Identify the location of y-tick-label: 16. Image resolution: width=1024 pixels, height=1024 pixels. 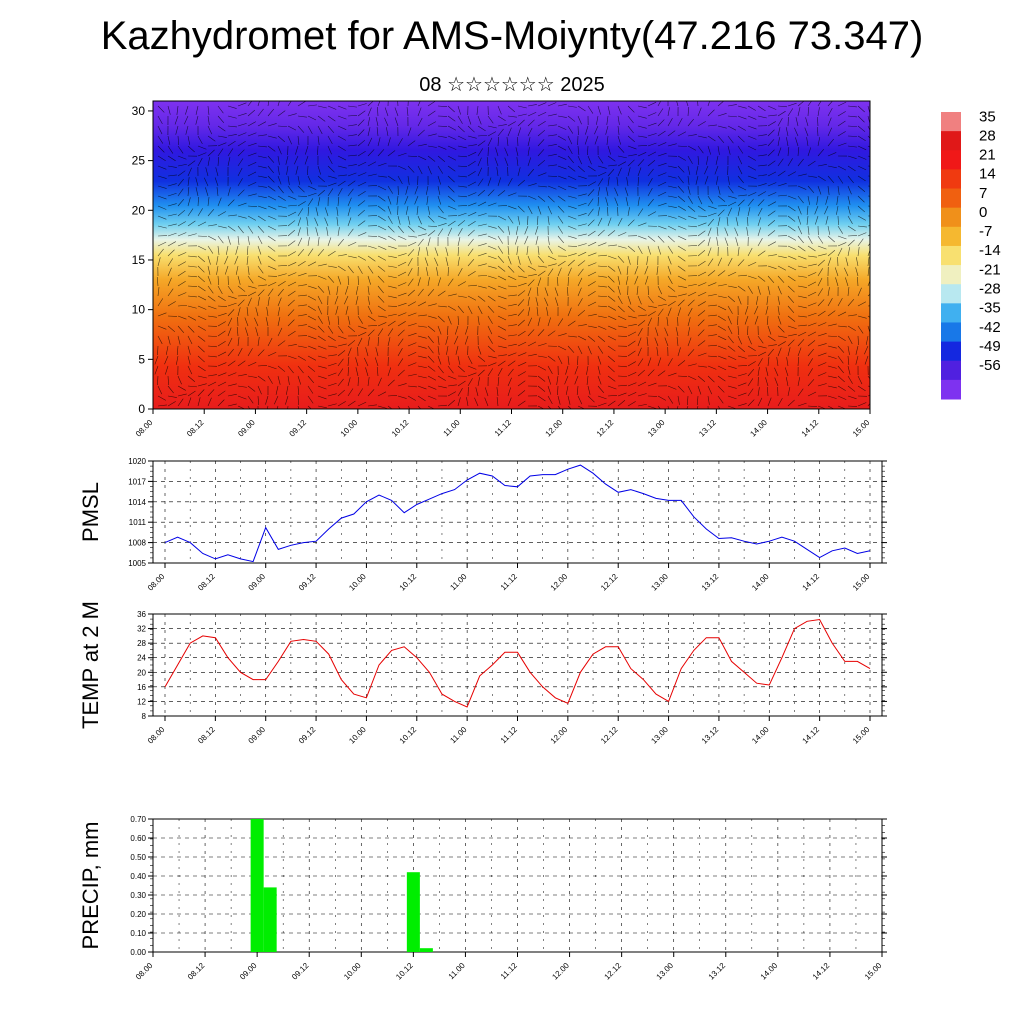
(141, 687).